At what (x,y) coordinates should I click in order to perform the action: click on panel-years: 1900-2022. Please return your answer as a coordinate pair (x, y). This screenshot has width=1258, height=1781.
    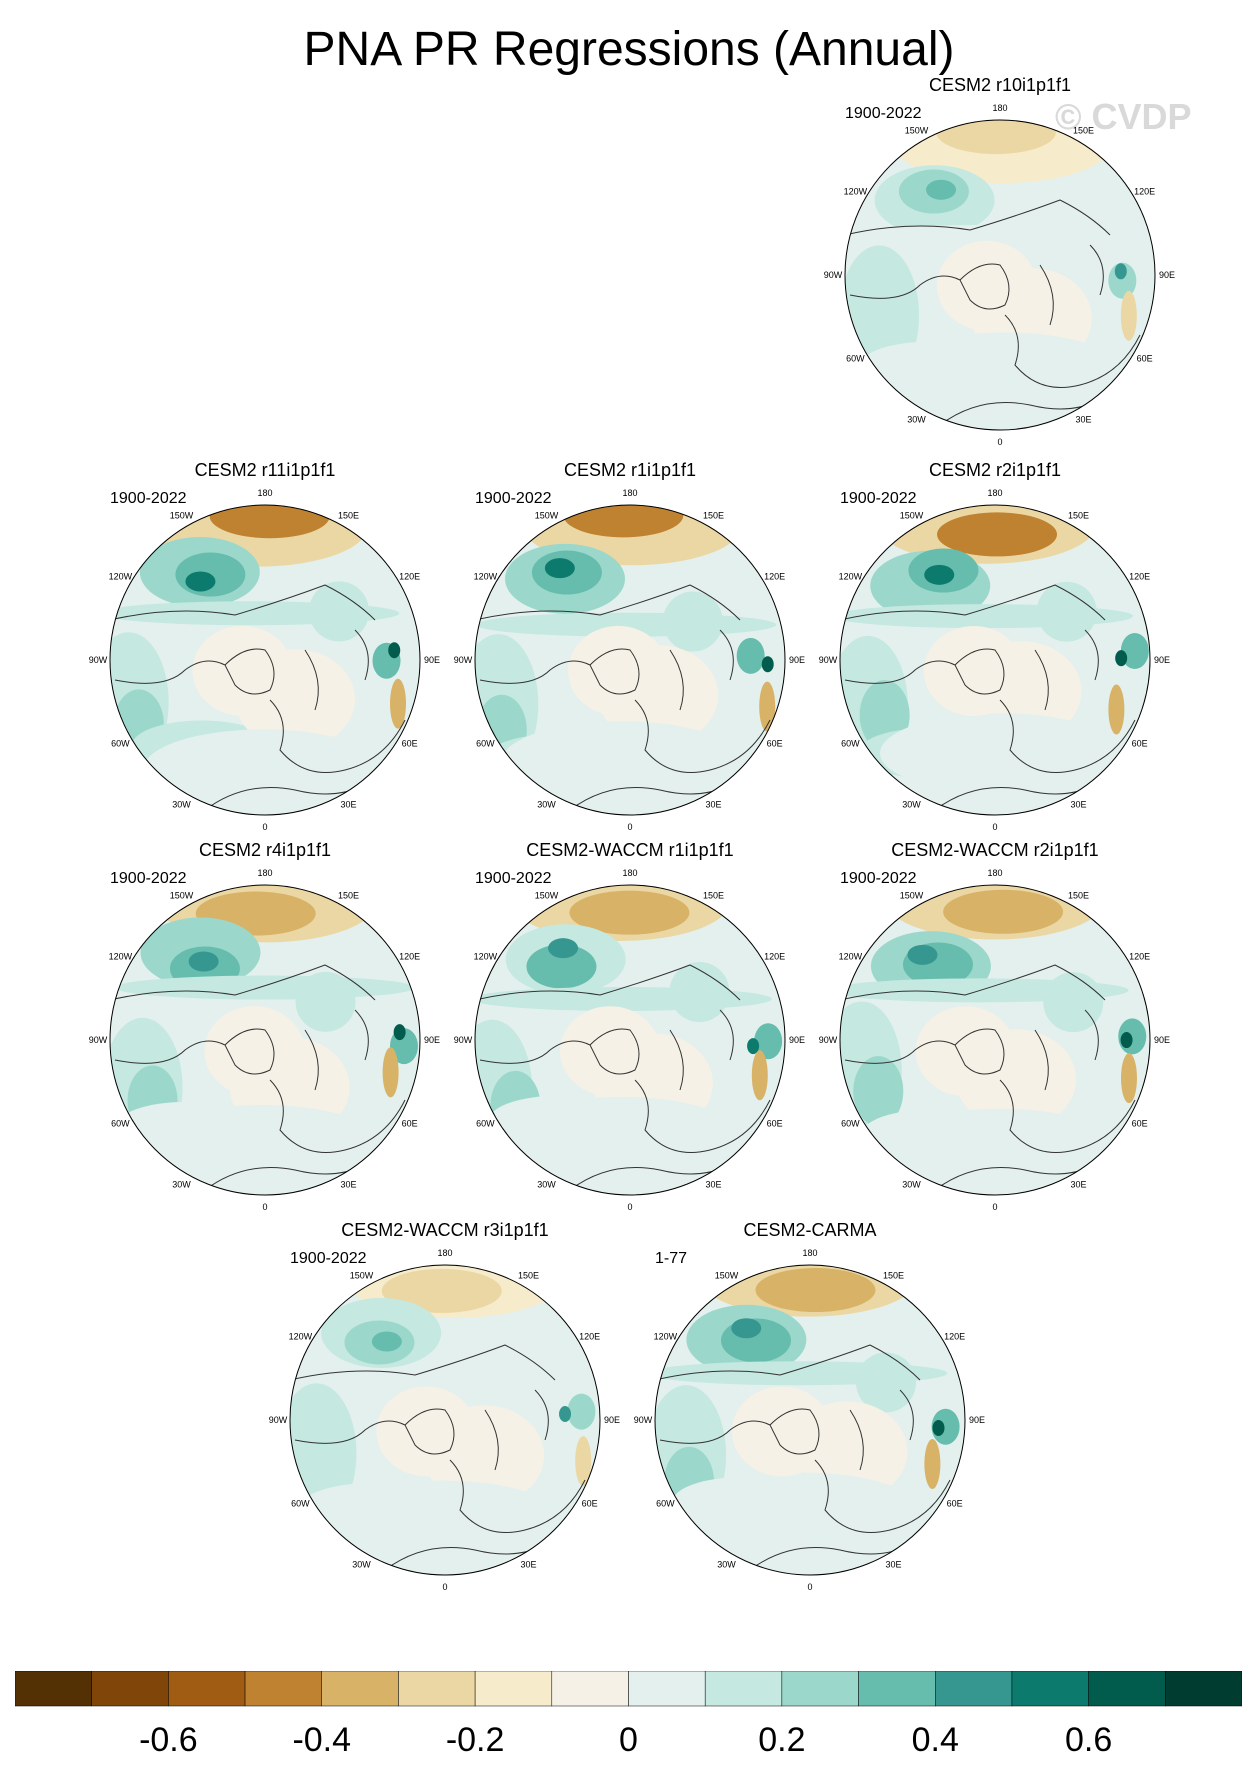
    Looking at the image, I should click on (878, 878).